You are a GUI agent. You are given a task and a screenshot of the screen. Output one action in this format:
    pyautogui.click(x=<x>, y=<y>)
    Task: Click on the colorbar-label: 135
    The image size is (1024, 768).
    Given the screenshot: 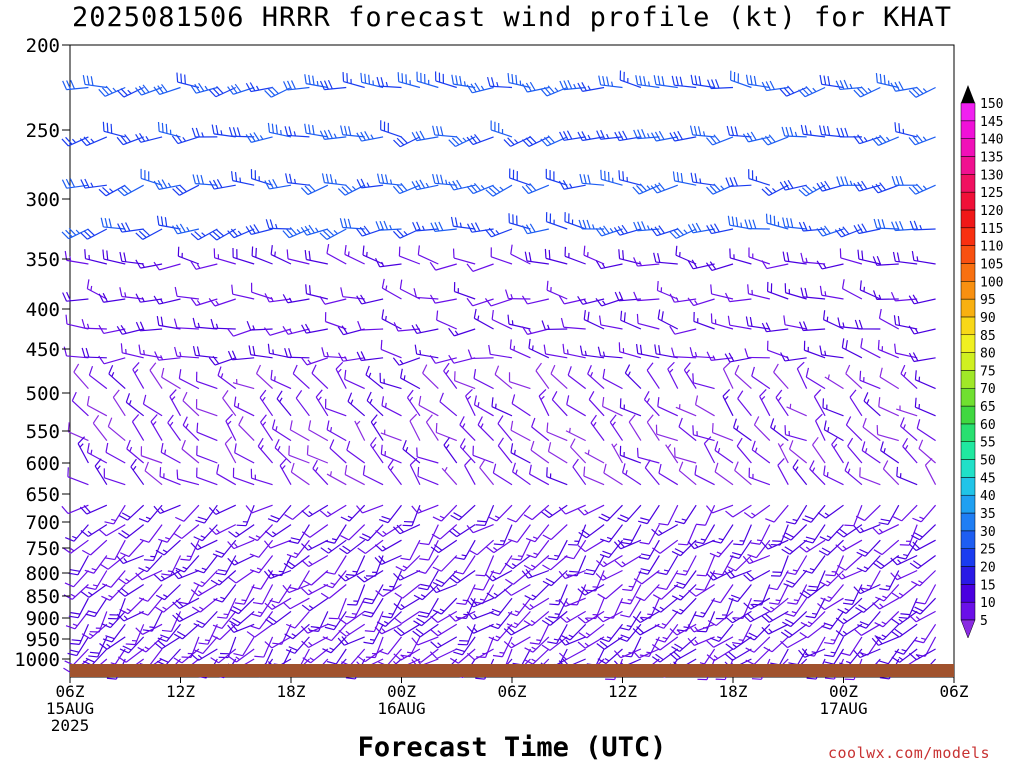 What is the action you would take?
    pyautogui.click(x=991, y=157)
    